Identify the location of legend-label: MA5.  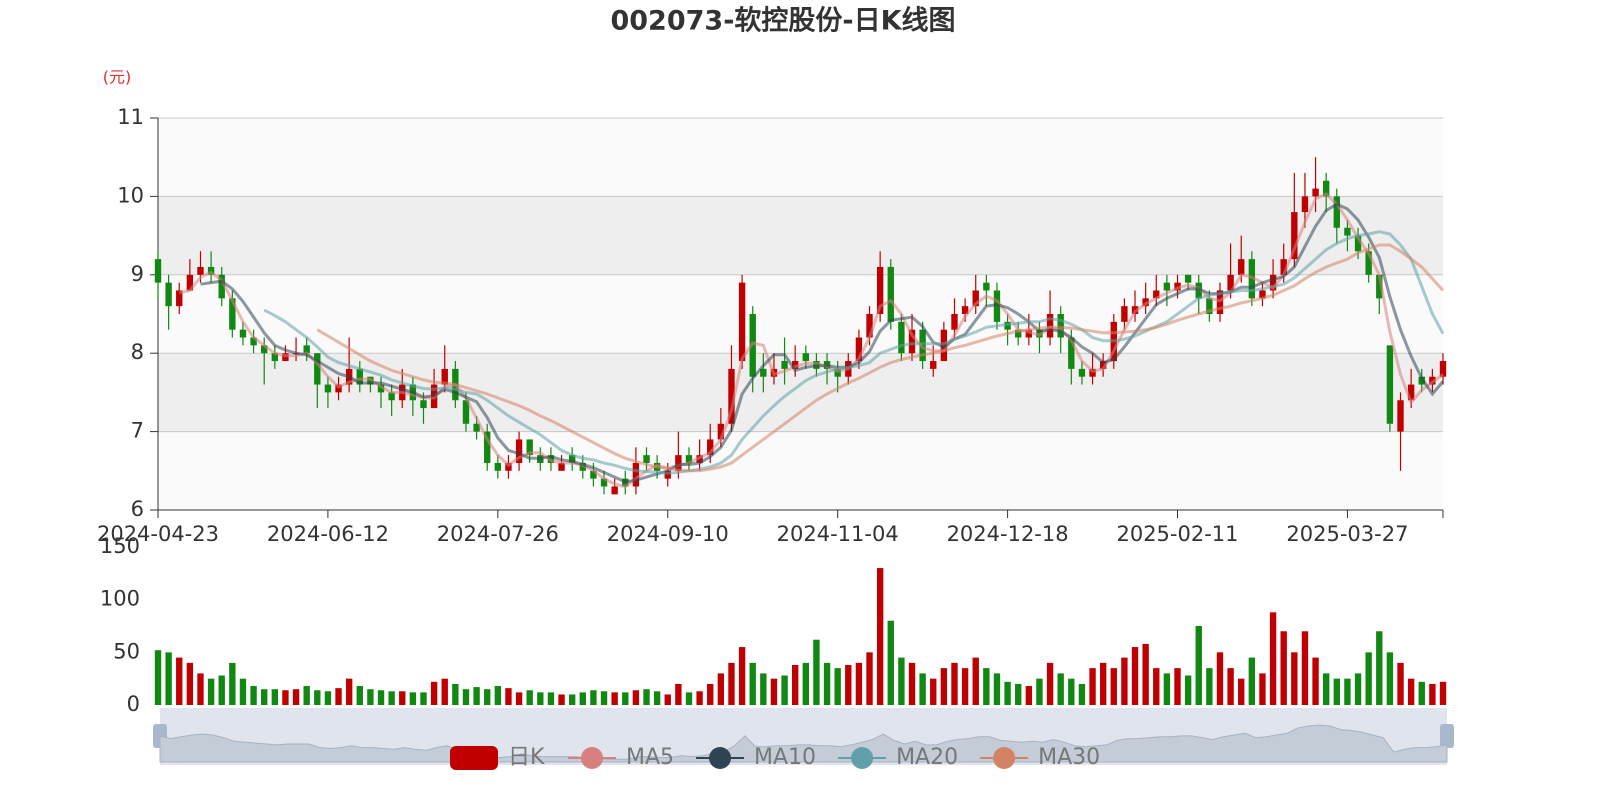
(650, 757).